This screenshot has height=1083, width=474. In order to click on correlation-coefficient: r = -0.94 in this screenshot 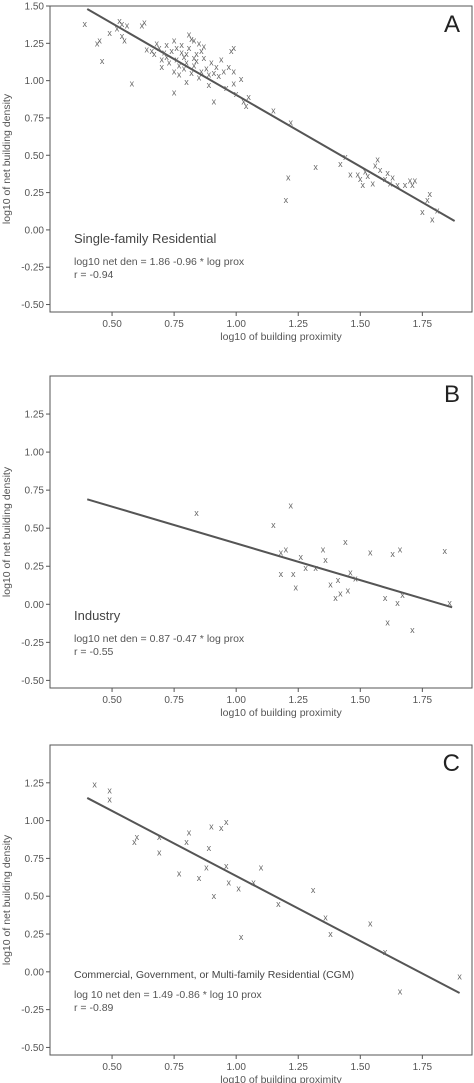, I will do `click(94, 275)`.